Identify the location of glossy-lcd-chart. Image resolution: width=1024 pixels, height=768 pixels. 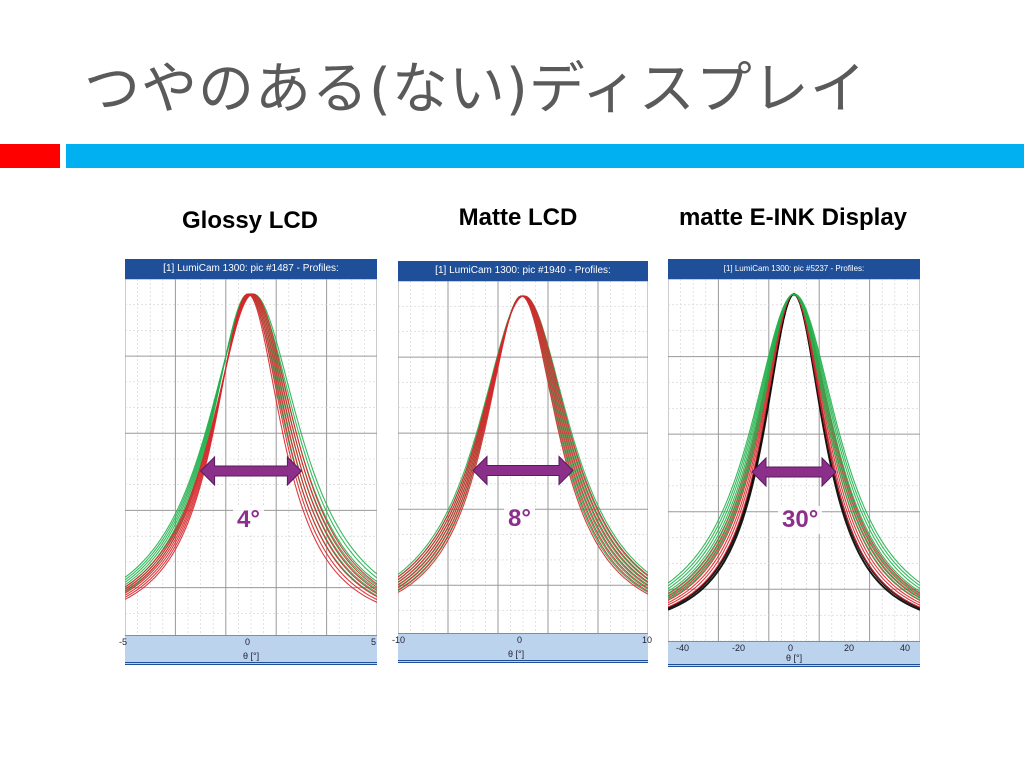
(251, 459).